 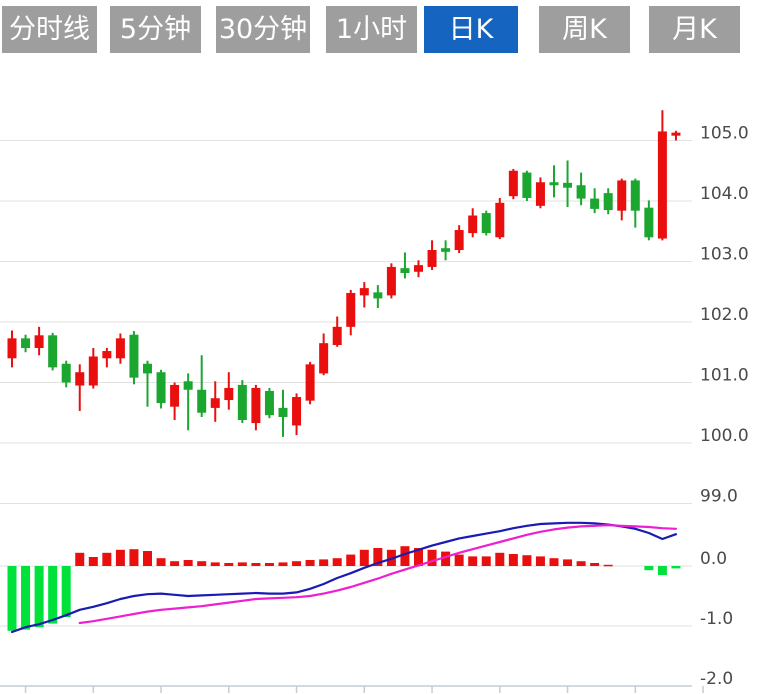 What do you see at coordinates (263, 29) in the screenshot?
I see `tab-30min: 30分钟` at bounding box center [263, 29].